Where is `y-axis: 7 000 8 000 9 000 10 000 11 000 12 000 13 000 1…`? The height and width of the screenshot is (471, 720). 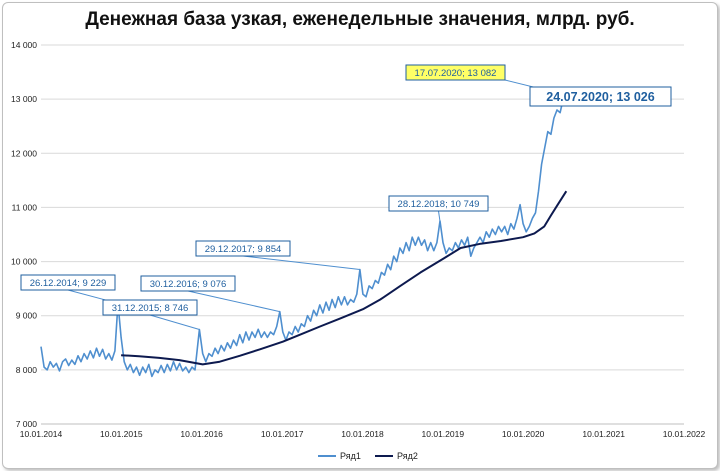 y-axis: 7 000 8 000 9 000 10 000 11 000 12 000 13 000 1… is located at coordinates (24, 234).